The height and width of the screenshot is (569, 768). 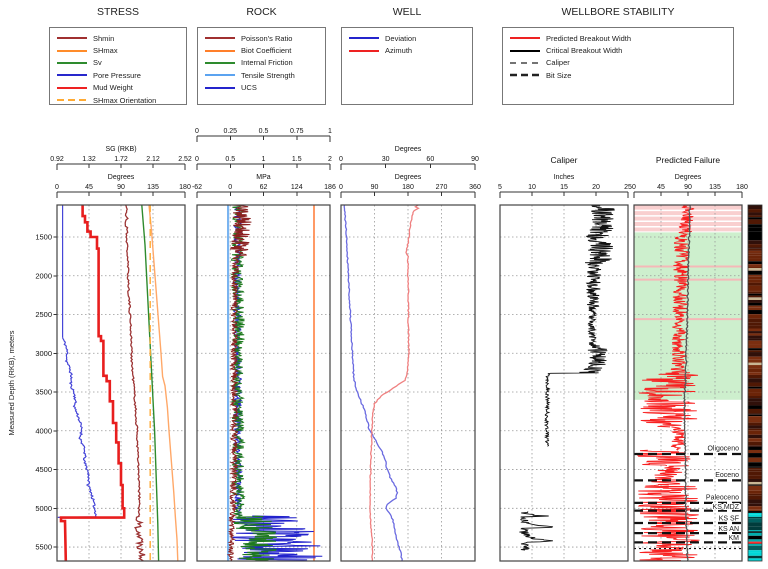 I want to click on axis-tick-label: 1.72, so click(x=121, y=159).